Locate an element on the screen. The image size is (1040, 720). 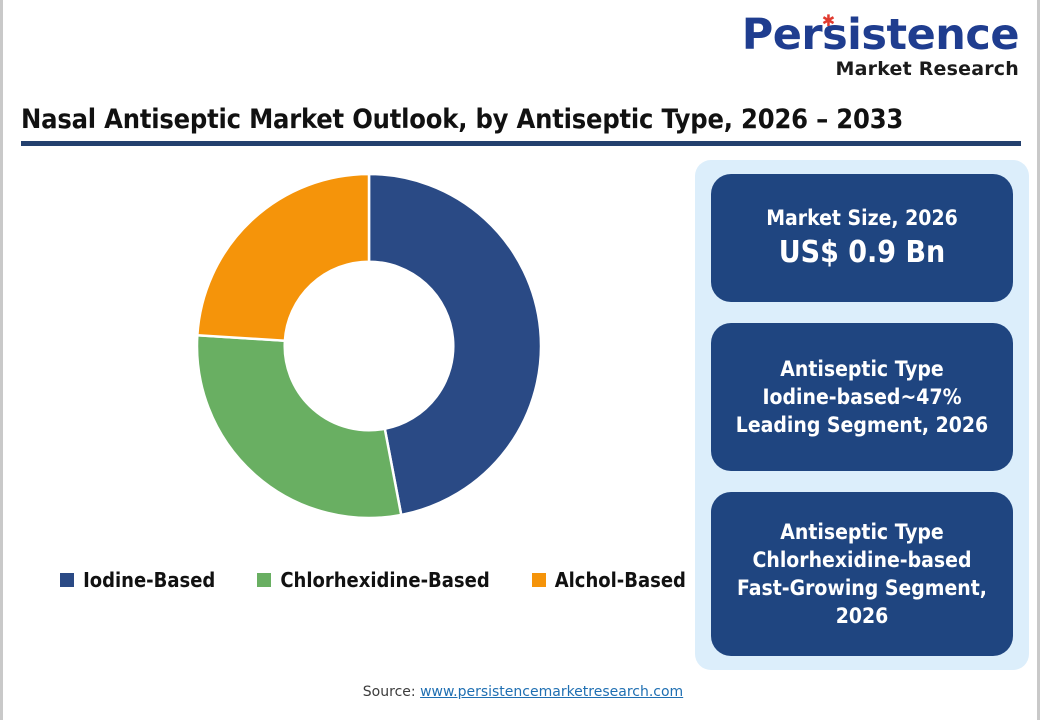
logo-brand-text: Persistence ✱ is located at coordinates (881, 34).